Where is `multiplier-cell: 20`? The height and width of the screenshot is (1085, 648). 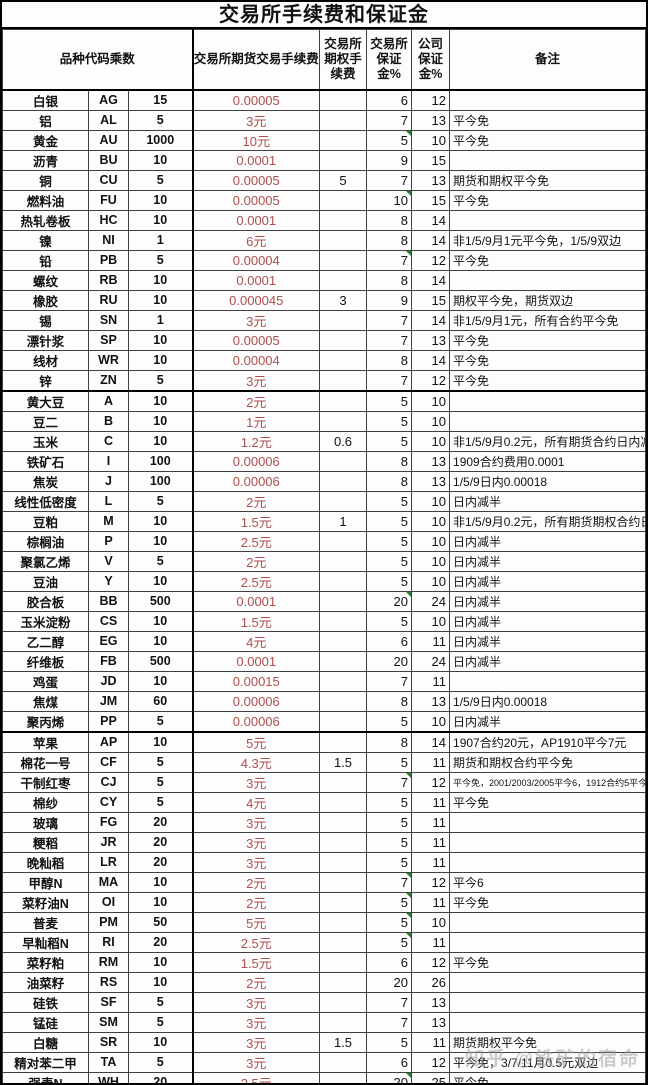
multiplier-cell: 20 is located at coordinates (160, 822).